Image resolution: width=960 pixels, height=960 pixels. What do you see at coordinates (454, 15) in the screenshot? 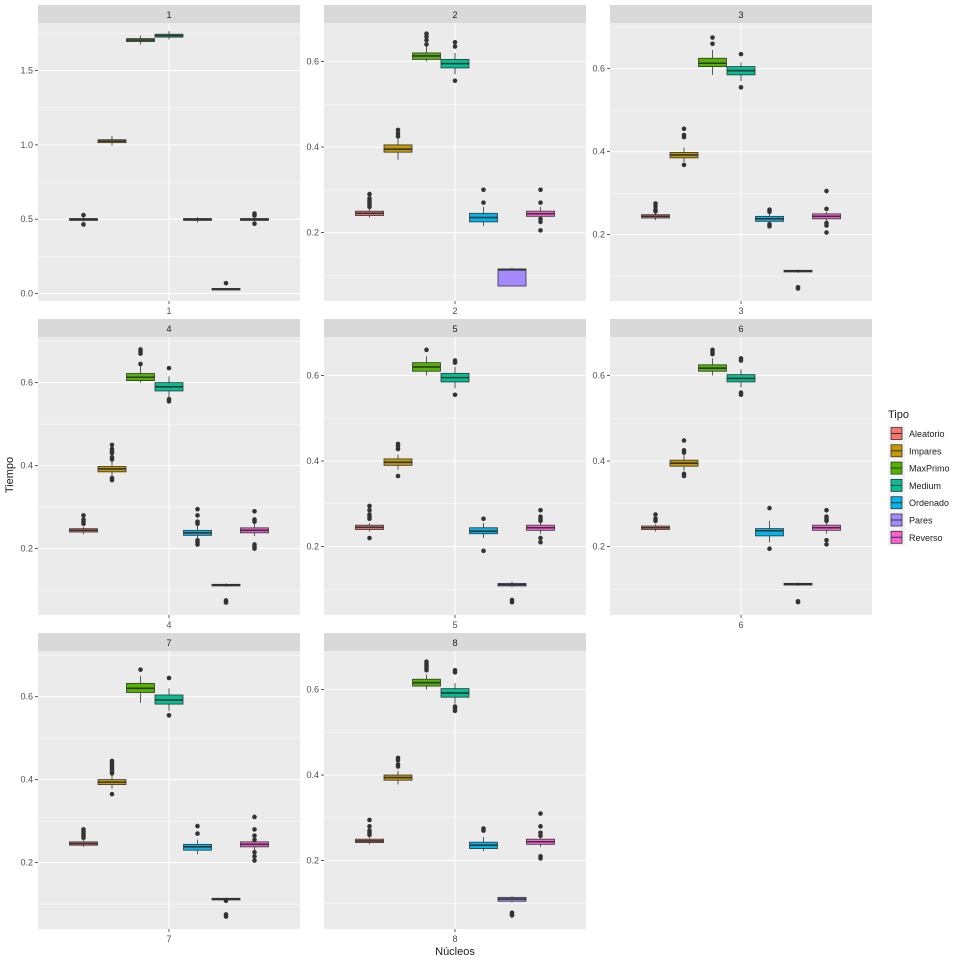
I see `facet-strip-label: 2` at bounding box center [454, 15].